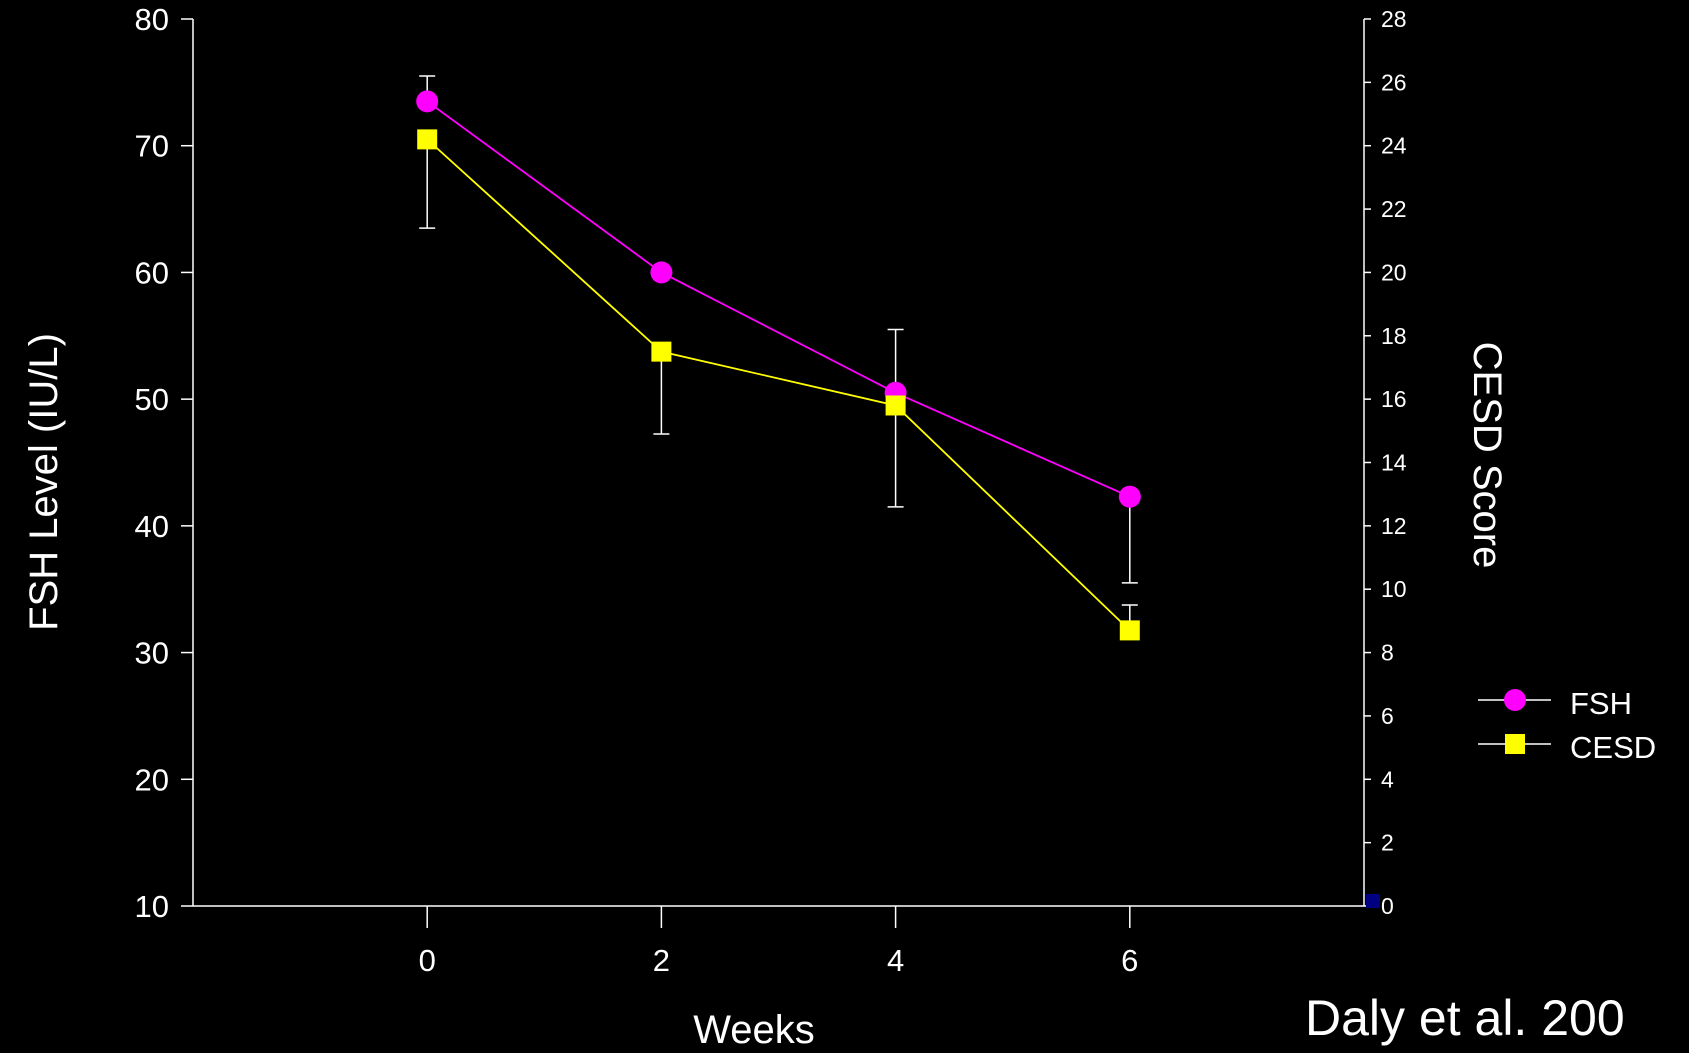 This screenshot has height=1053, width=1689. What do you see at coordinates (754, 1030) in the screenshot?
I see `x-axis-title: Weeks` at bounding box center [754, 1030].